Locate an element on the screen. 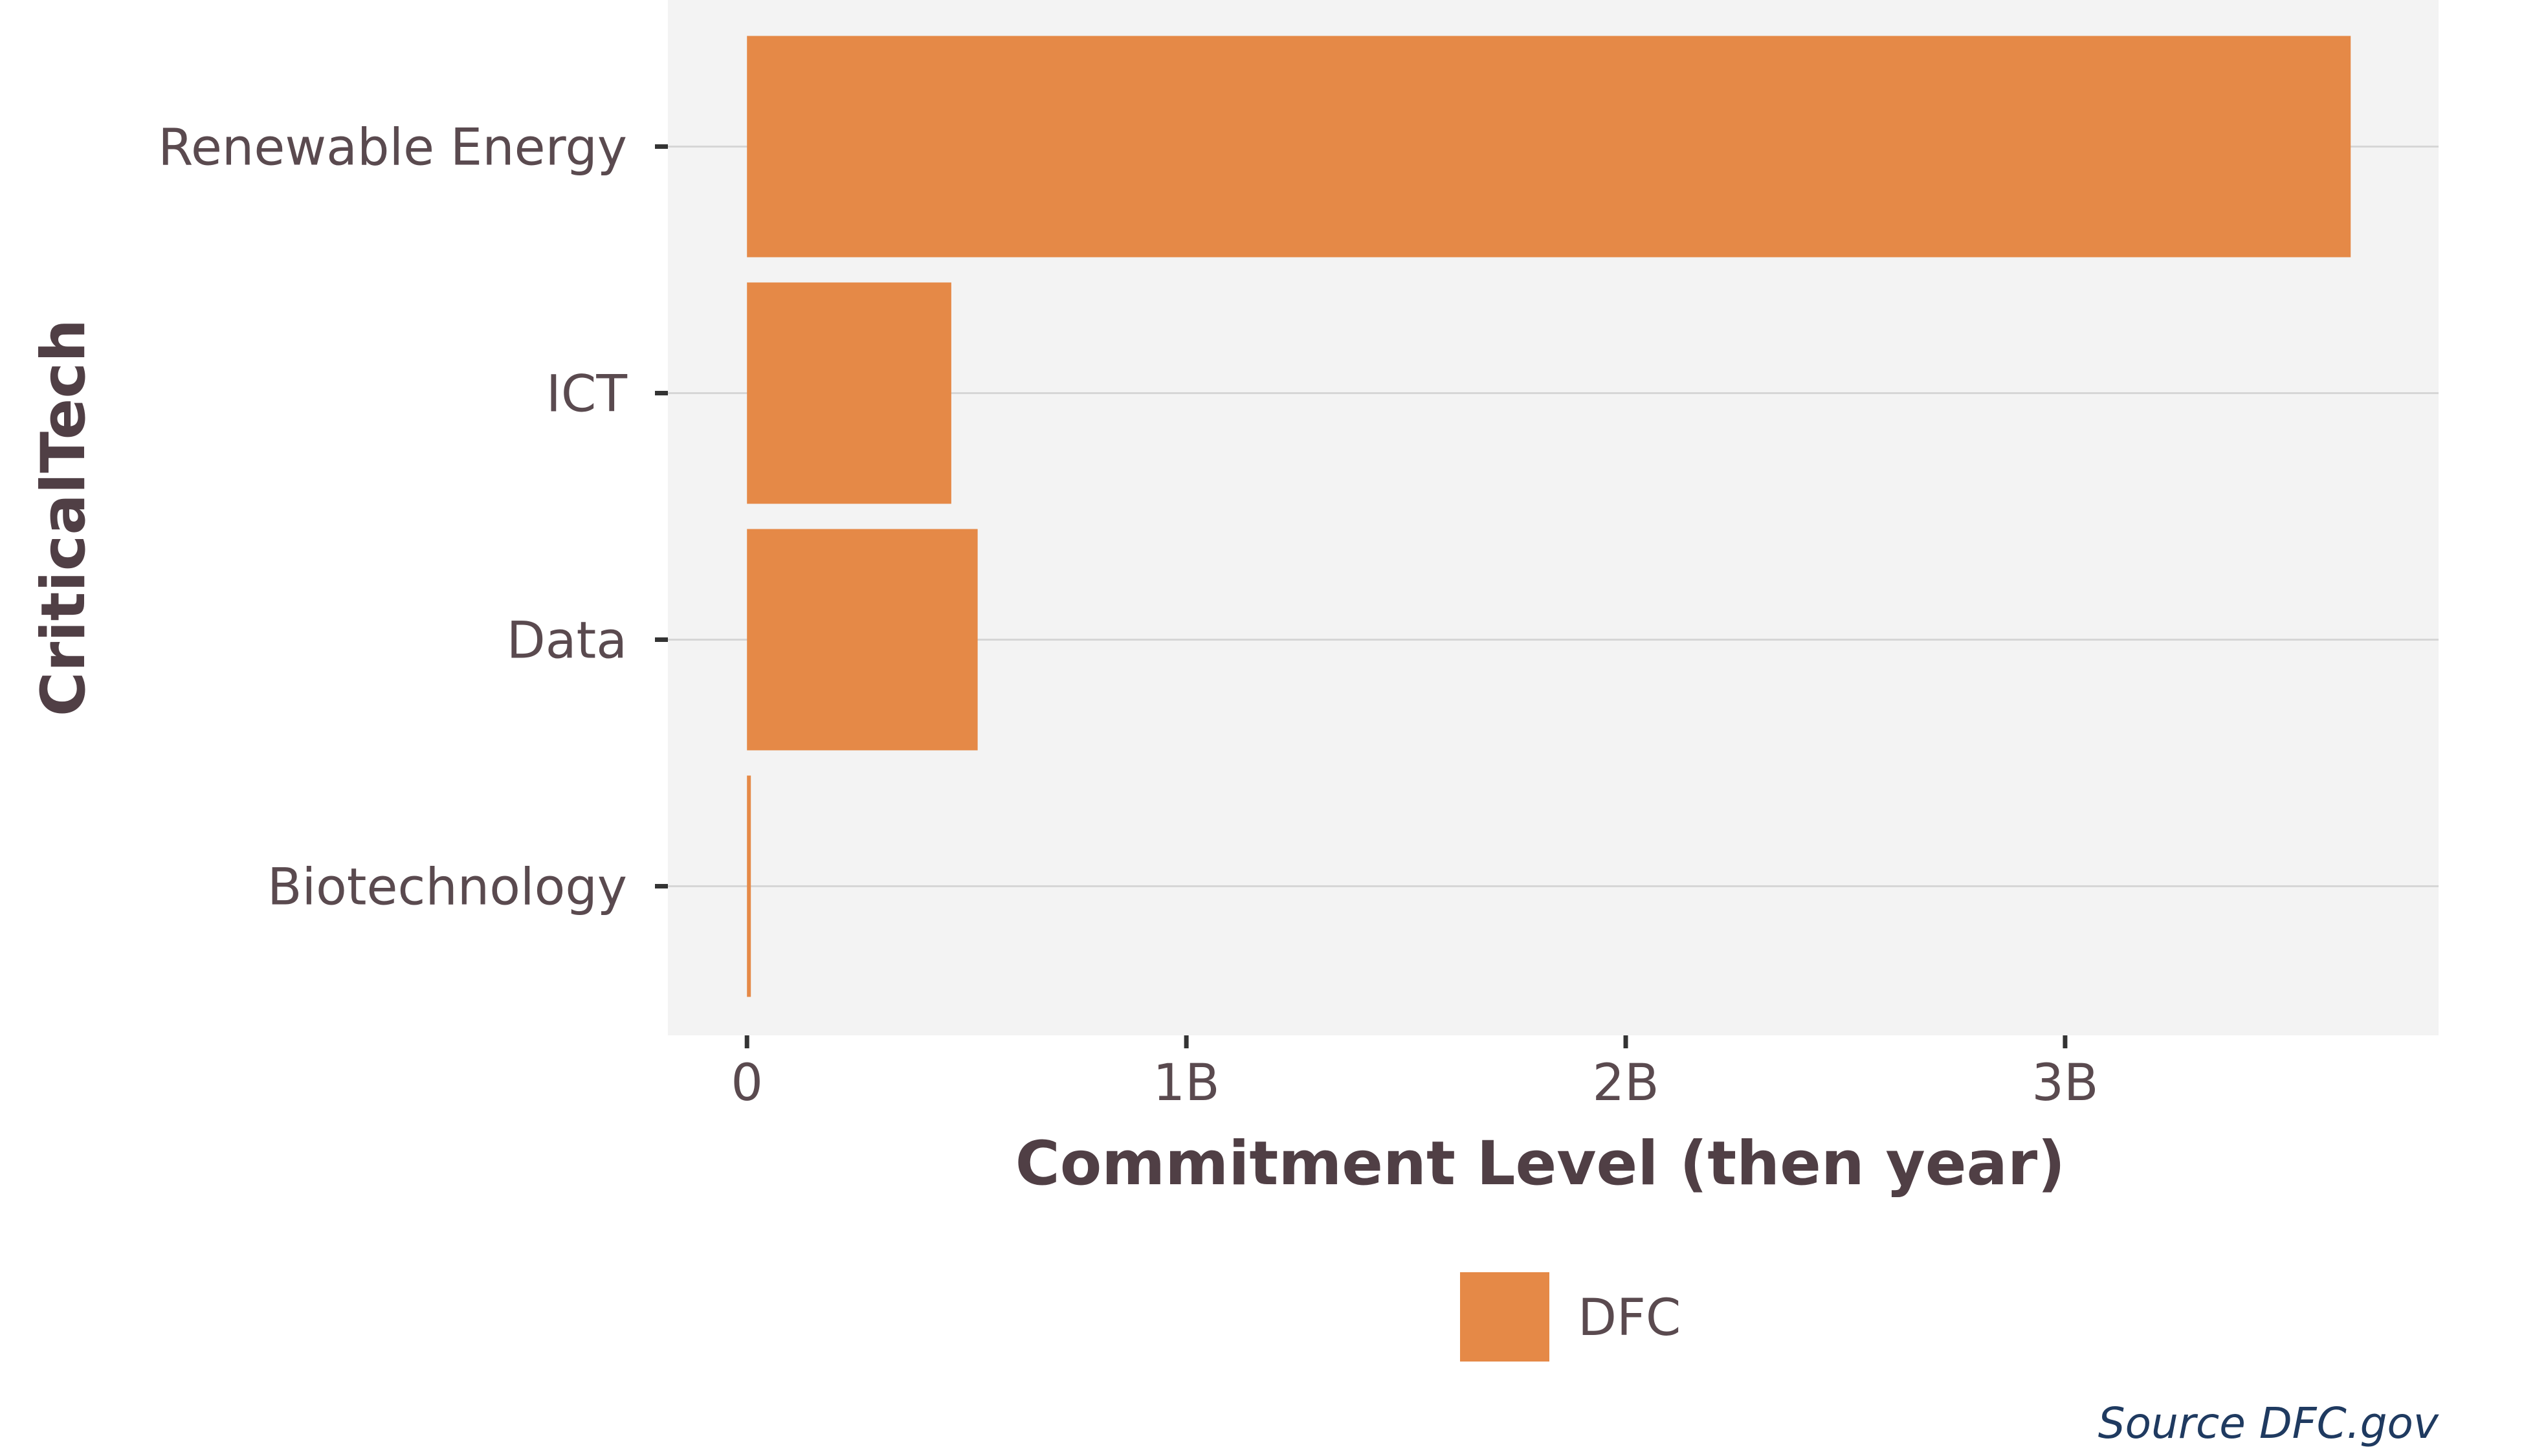 The width and height of the screenshot is (2524, 1456). legend-swatch-dfc is located at coordinates (1504, 1317).